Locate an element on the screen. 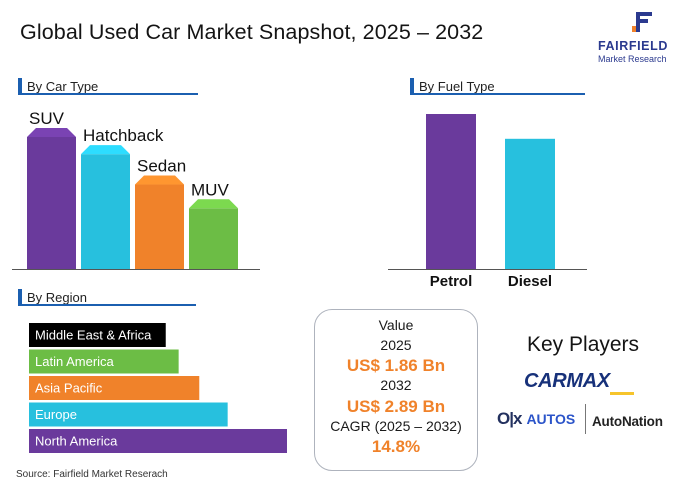 The height and width of the screenshot is (485, 691). logo-name: FAIRFIELD is located at coordinates (633, 46).